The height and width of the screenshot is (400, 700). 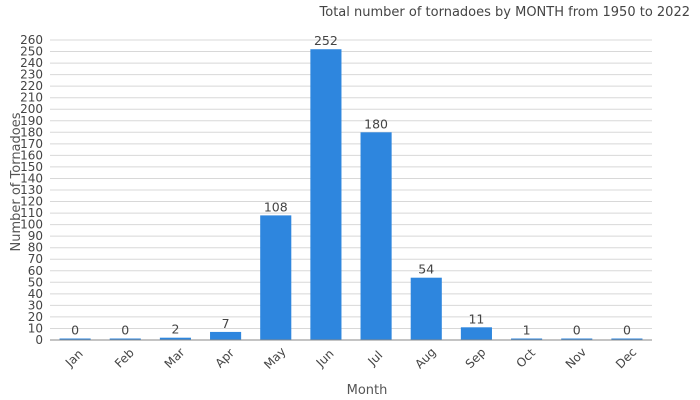 I want to click on y-tick-label: 170, so click(x=31, y=144).